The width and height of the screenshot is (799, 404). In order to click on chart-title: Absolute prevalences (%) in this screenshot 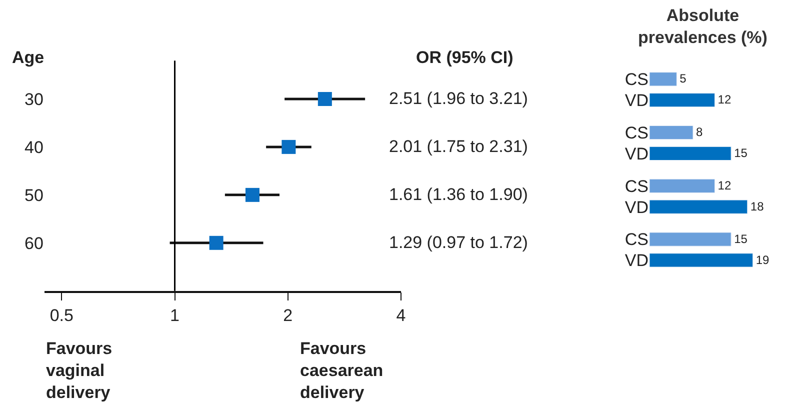, I will do `click(703, 27)`.